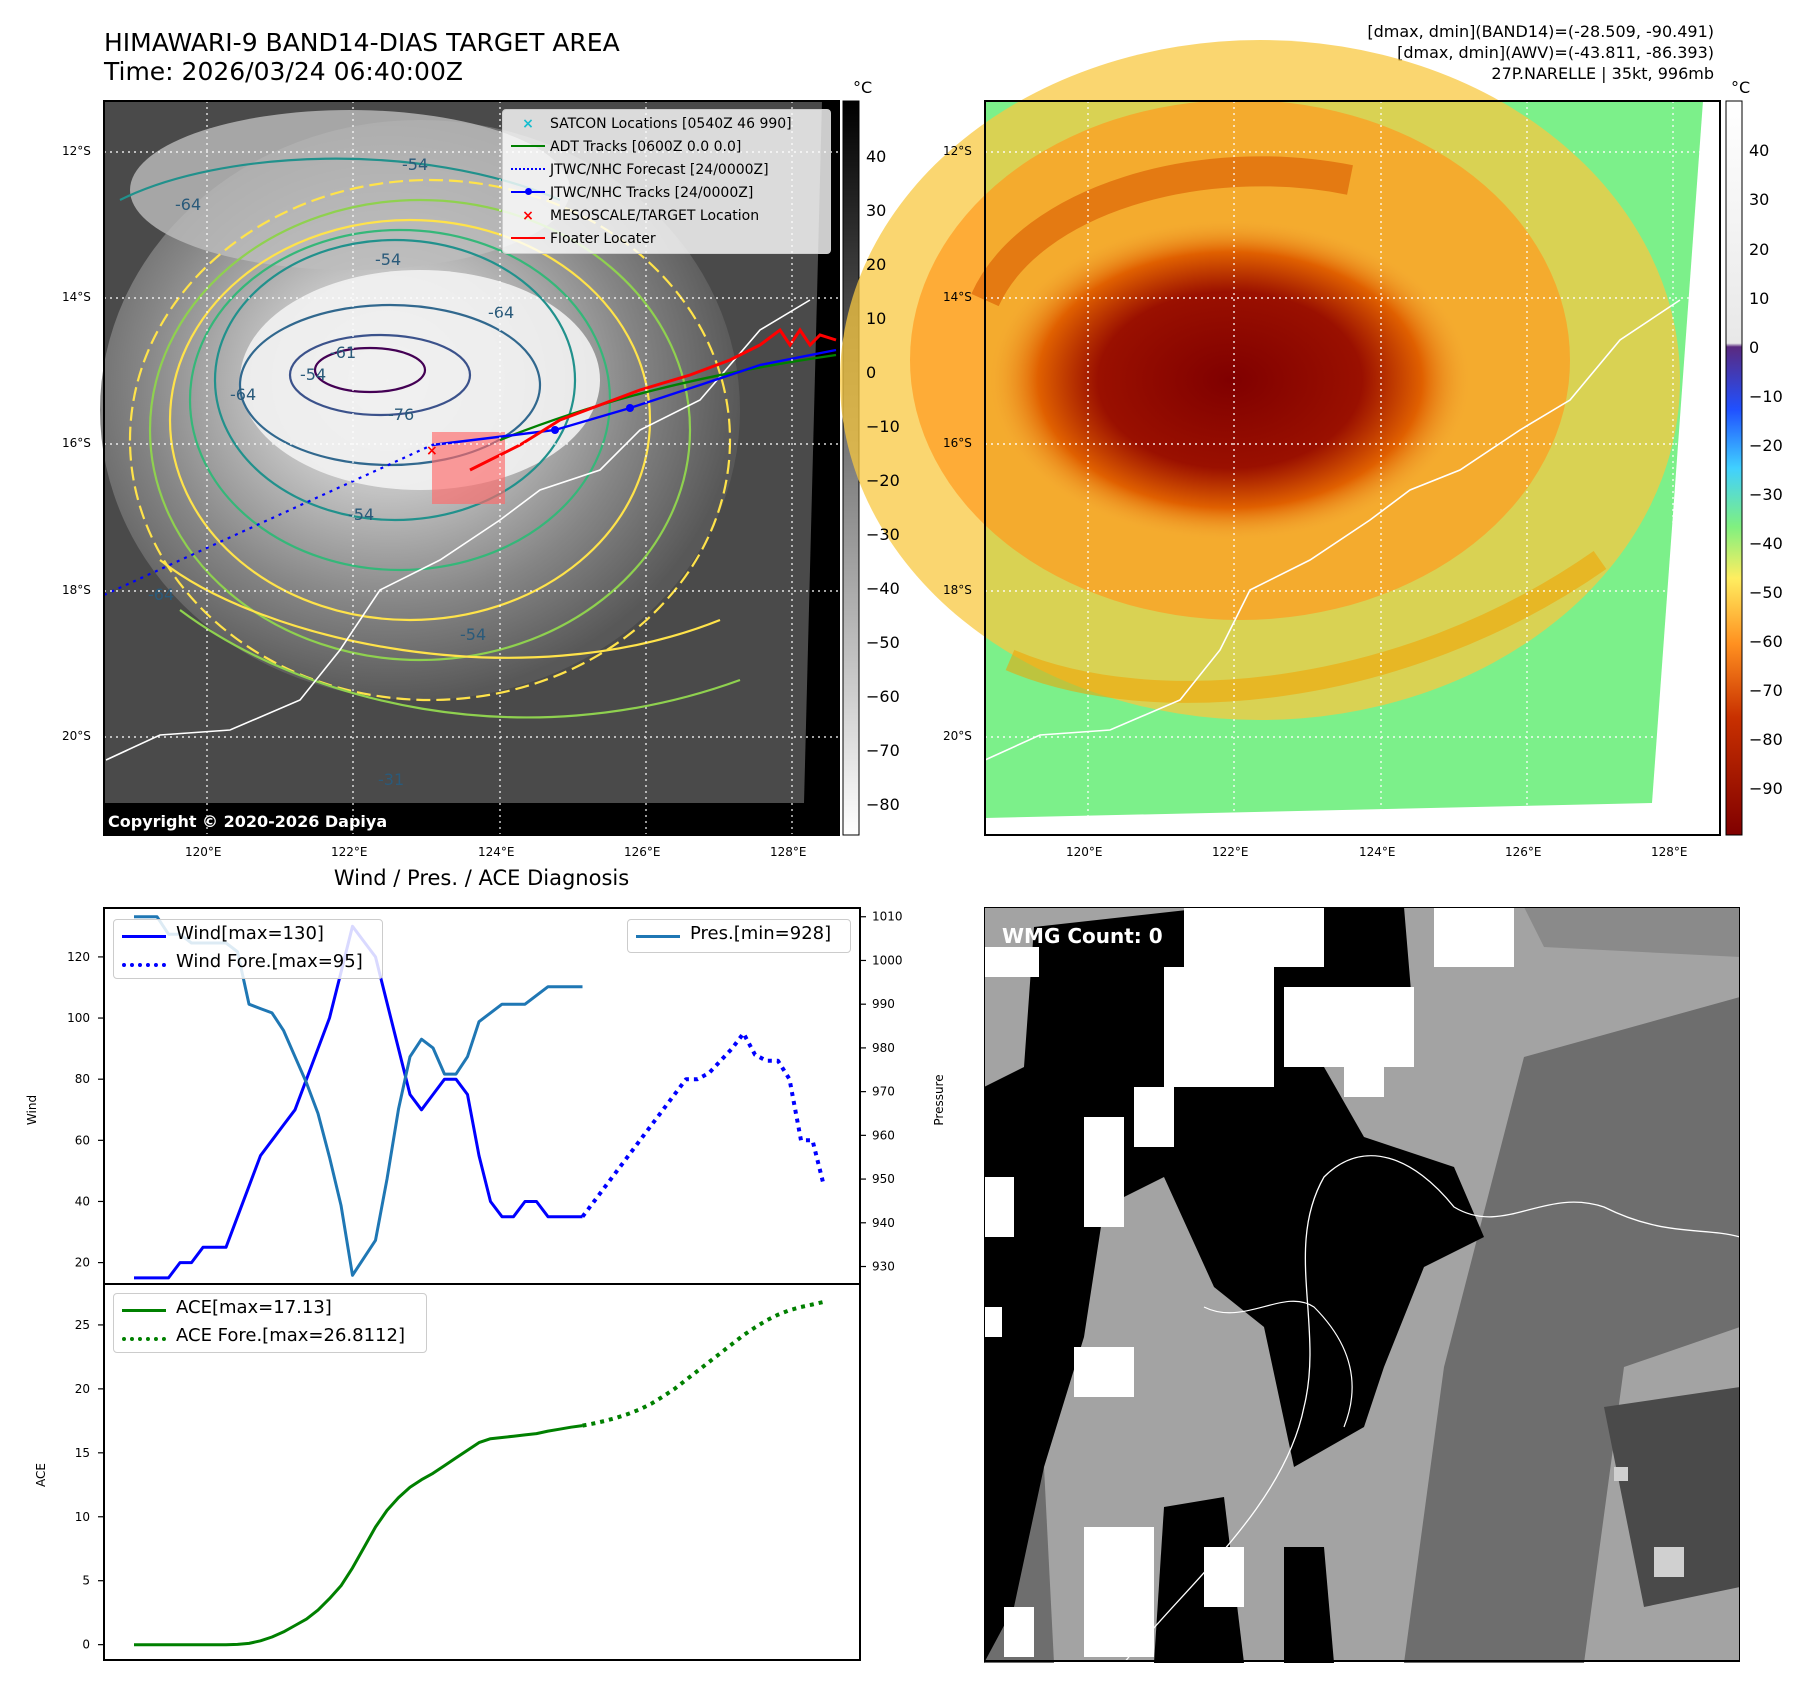 The image size is (1797, 1690). What do you see at coordinates (528, 191) in the screenshot?
I see `tracks-point-icon` at bounding box center [528, 191].